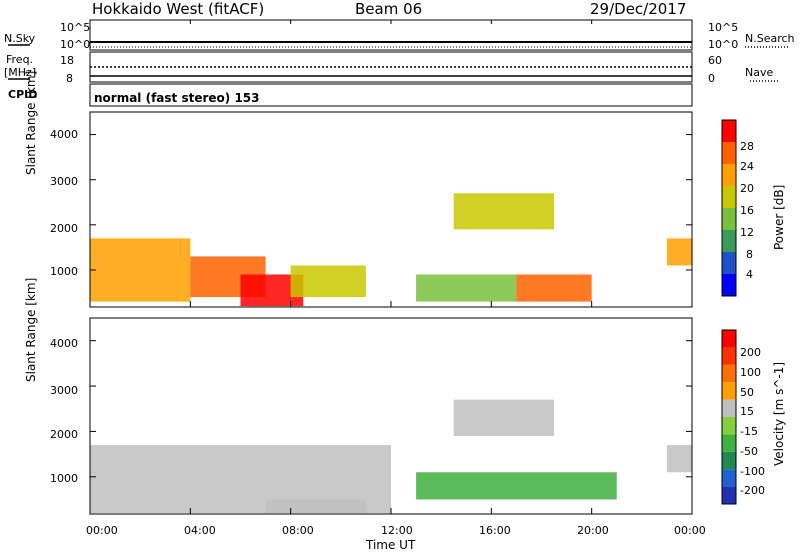 The height and width of the screenshot is (554, 800). Describe the element at coordinates (593, 530) in the screenshot. I see `xtick-5: 20:00` at that location.